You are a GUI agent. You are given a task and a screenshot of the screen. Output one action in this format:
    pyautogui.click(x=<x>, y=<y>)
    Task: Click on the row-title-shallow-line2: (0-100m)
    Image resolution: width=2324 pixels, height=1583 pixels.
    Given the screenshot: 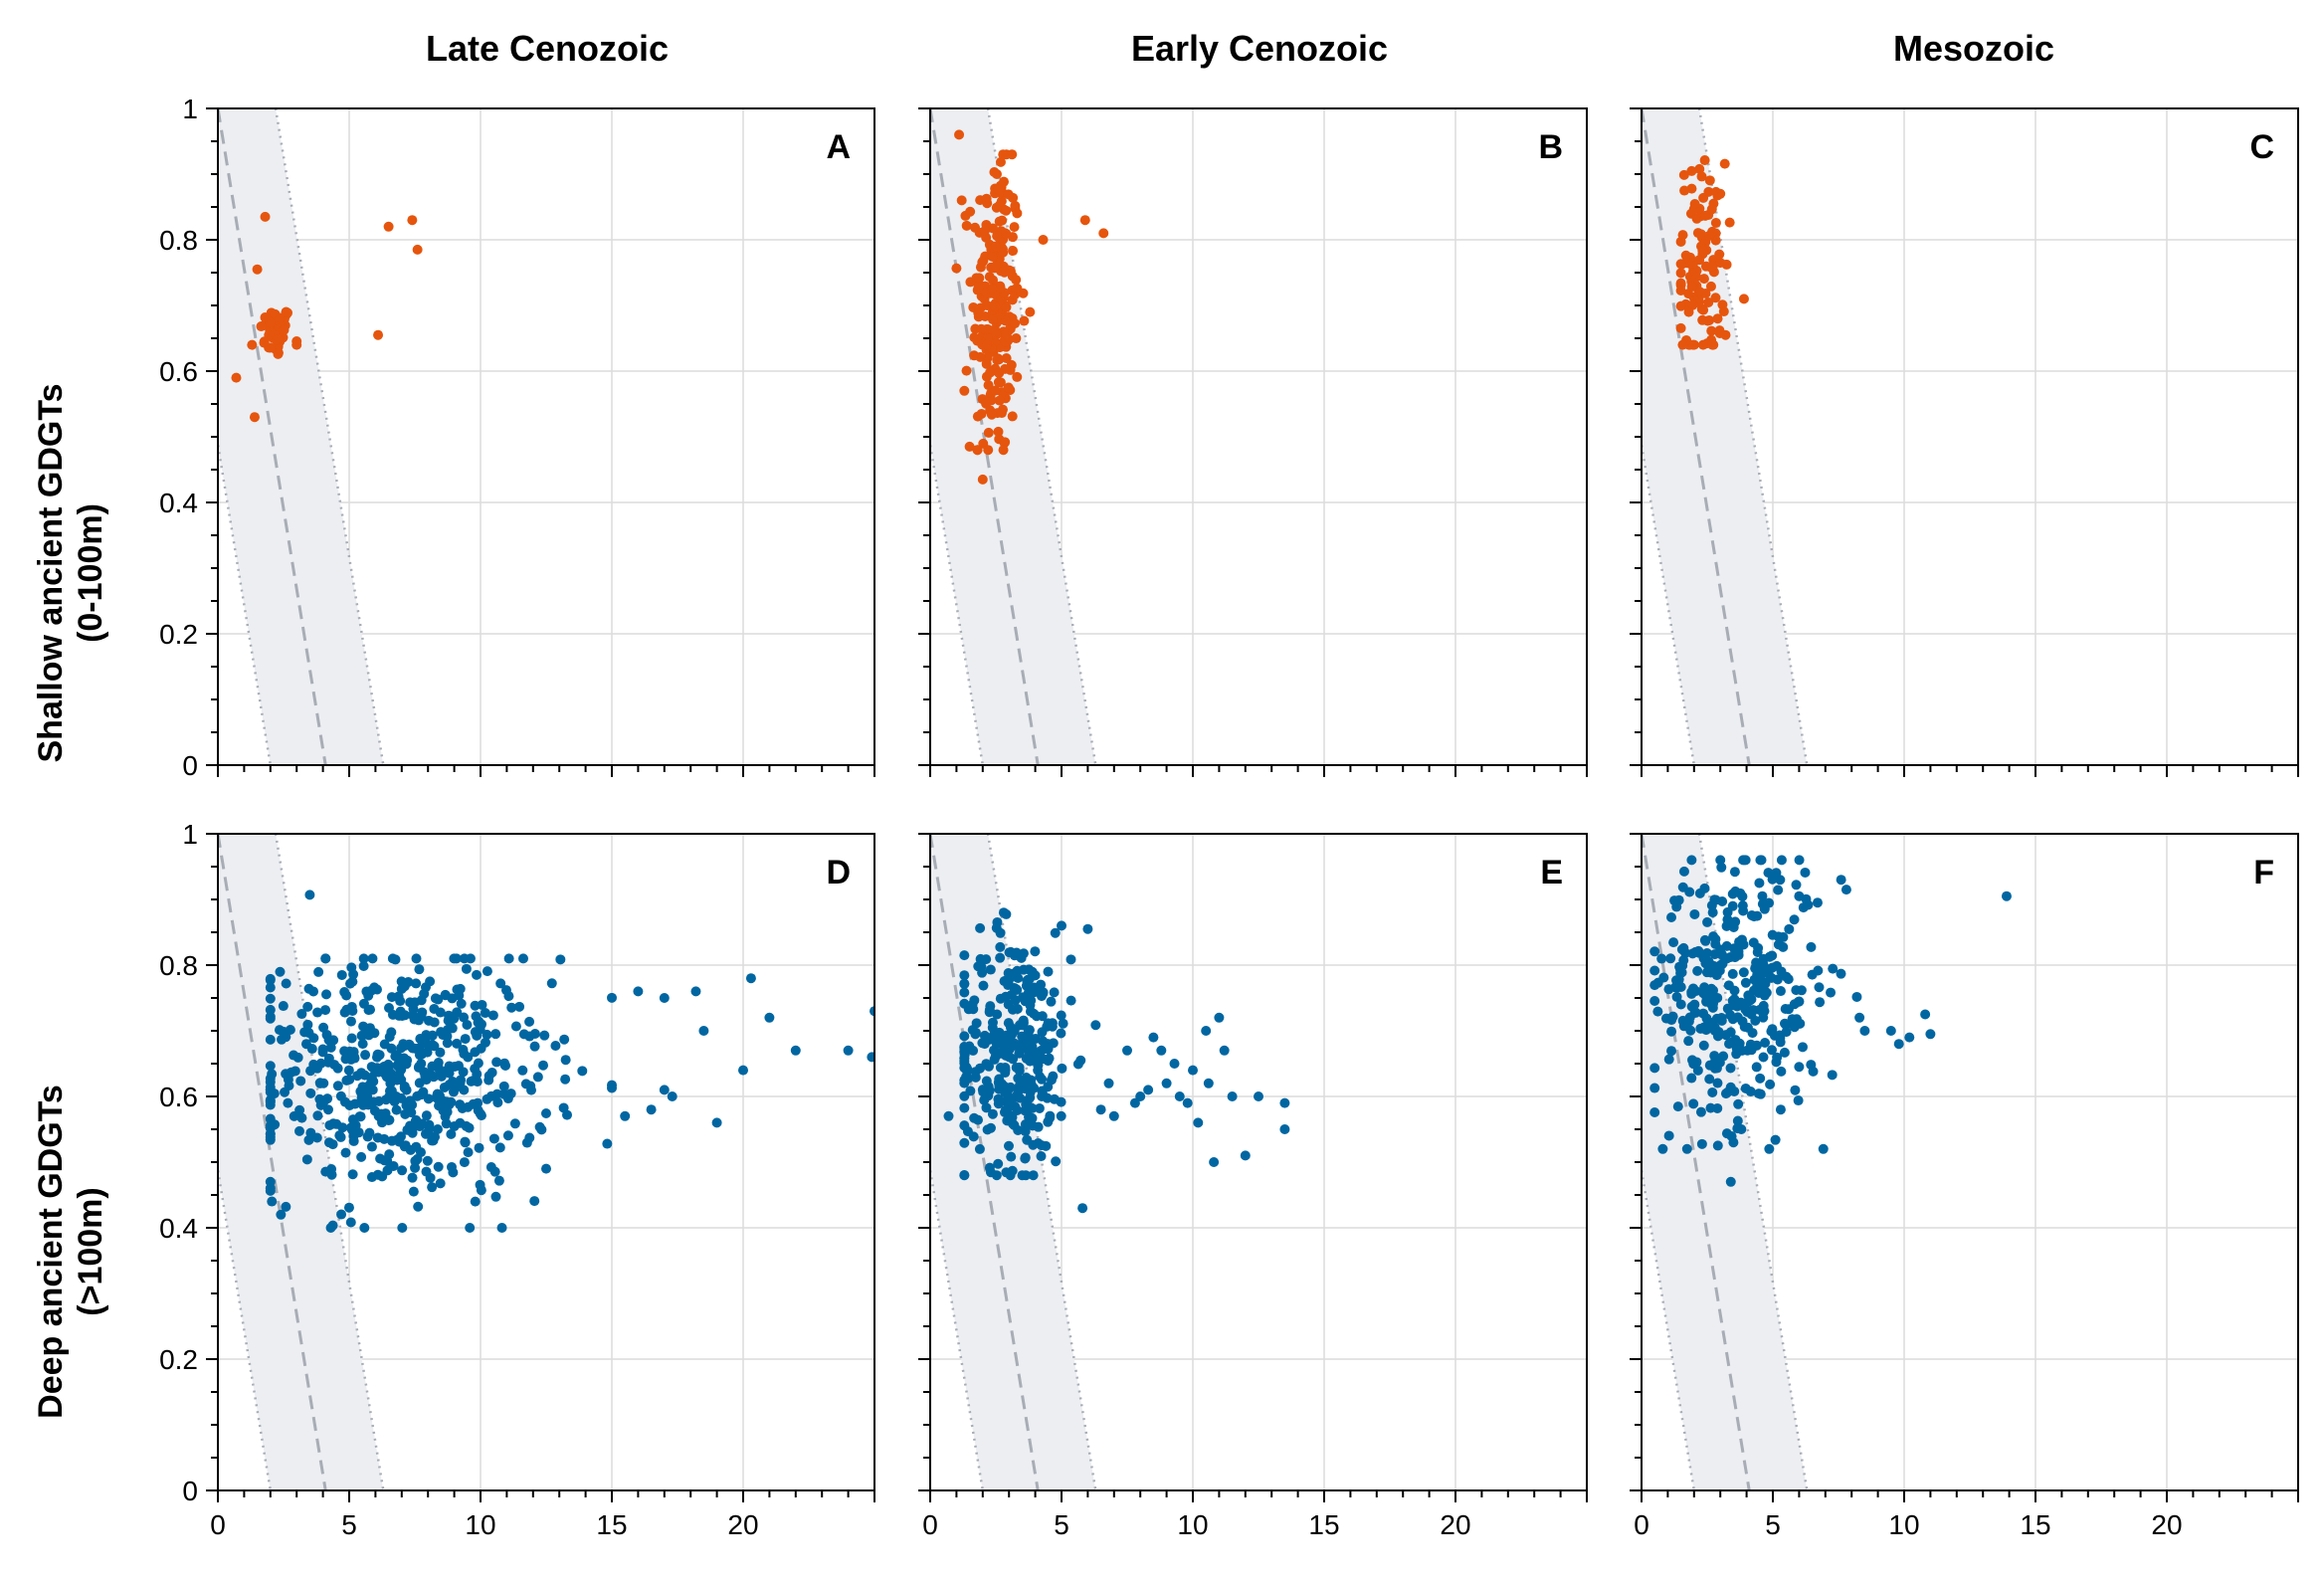 What is the action you would take?
    pyautogui.click(x=91, y=573)
    